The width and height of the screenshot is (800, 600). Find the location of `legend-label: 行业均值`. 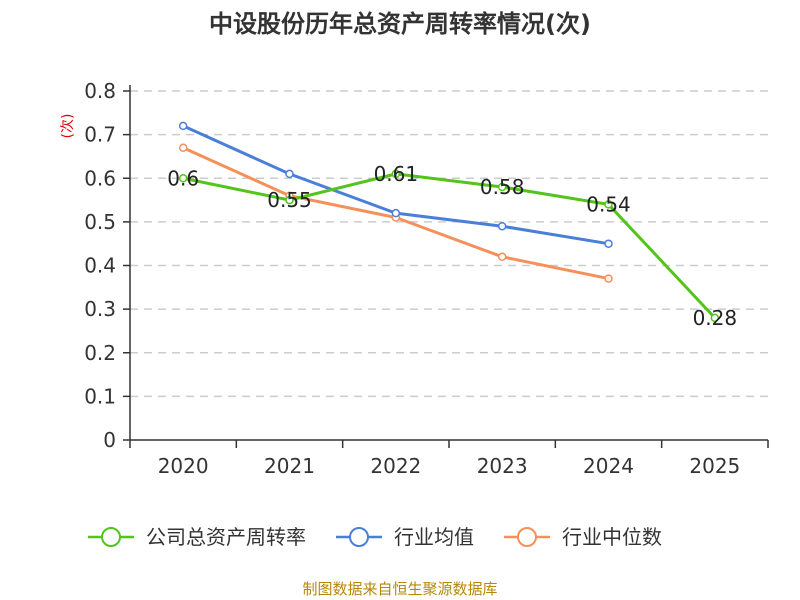

legend-label: 行业均值 is located at coordinates (434, 537).